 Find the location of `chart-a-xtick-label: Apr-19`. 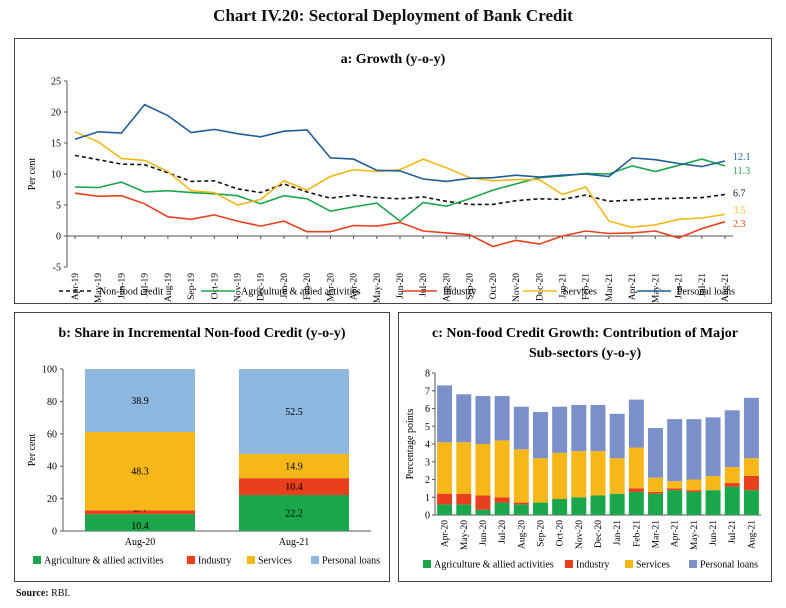

chart-a-xtick-label: Apr-19 is located at coordinates (76, 286).